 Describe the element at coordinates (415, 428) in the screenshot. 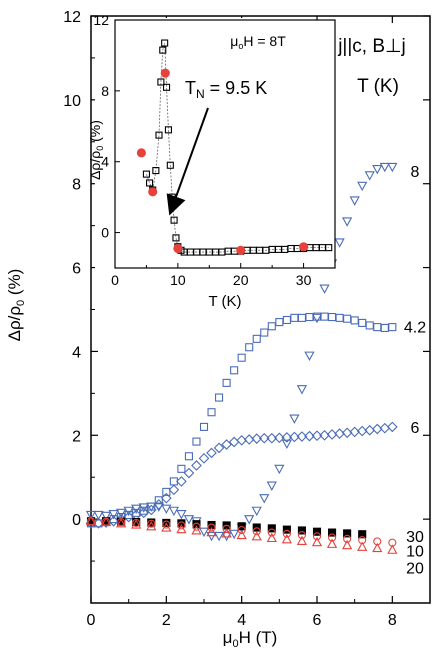

I see `series-label-6: 6` at that location.